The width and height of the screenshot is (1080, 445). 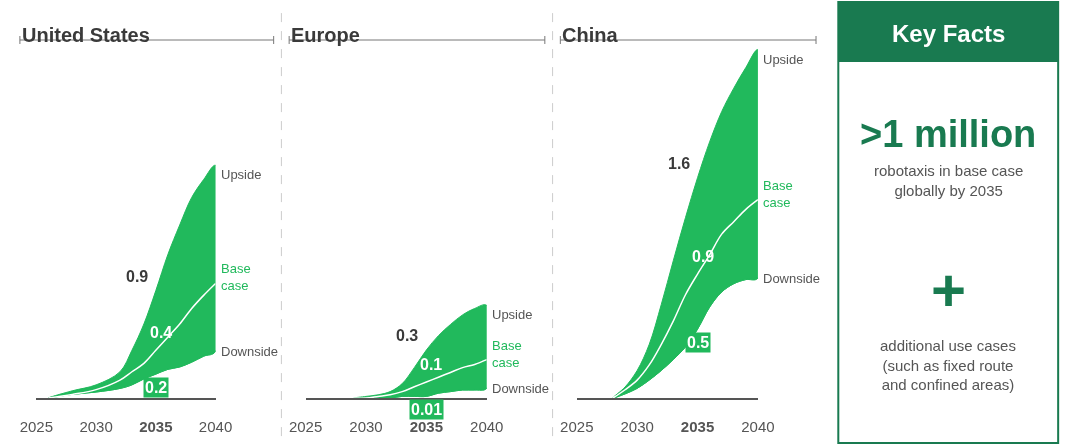 I want to click on text: robotaxis in base case globally by 2035, so click(x=949, y=180).